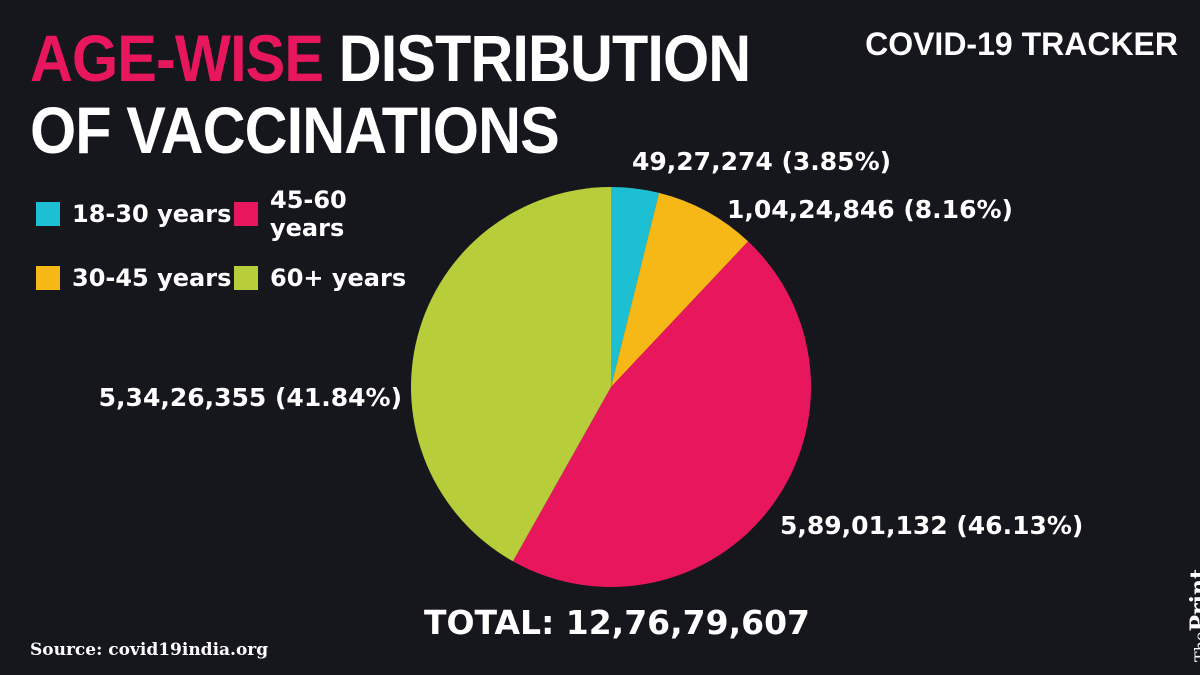 This screenshot has height=675, width=1200. I want to click on slice-label-1: 49,27,274 (3.85%), so click(761, 161).